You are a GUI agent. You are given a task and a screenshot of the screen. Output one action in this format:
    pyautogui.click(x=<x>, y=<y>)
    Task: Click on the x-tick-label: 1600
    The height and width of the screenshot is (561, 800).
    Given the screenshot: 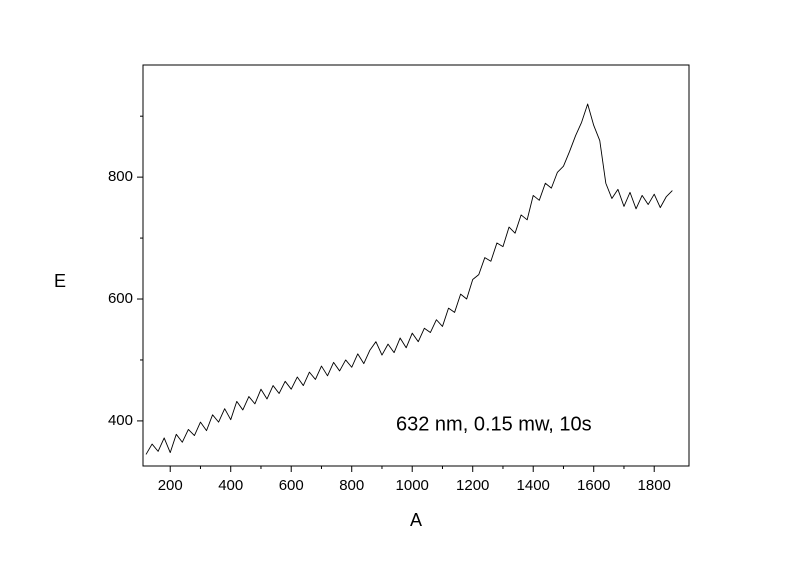 What is the action you would take?
    pyautogui.click(x=593, y=485)
    